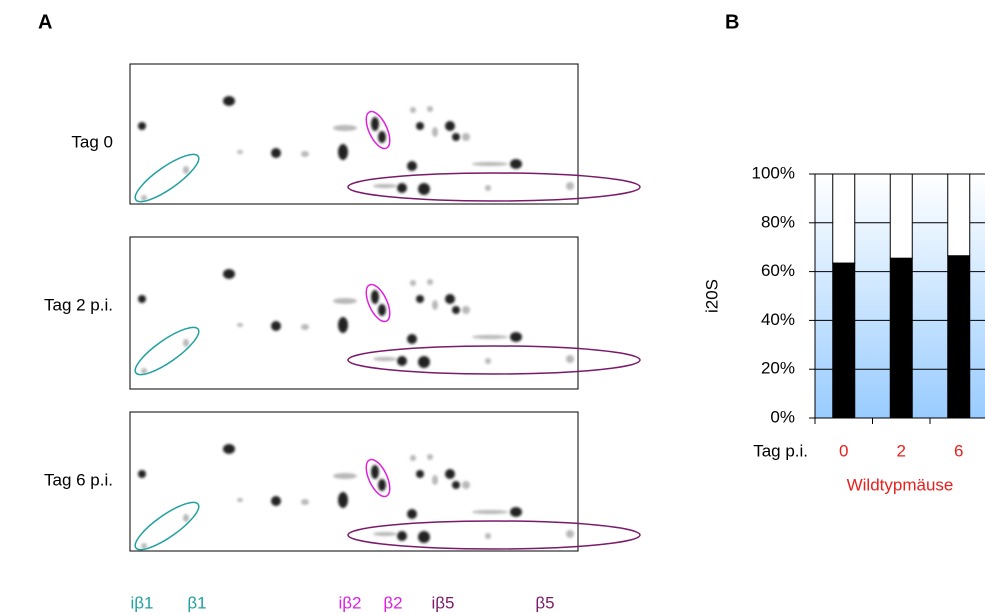  I want to click on y-tick-label: 80%, so click(778, 221).